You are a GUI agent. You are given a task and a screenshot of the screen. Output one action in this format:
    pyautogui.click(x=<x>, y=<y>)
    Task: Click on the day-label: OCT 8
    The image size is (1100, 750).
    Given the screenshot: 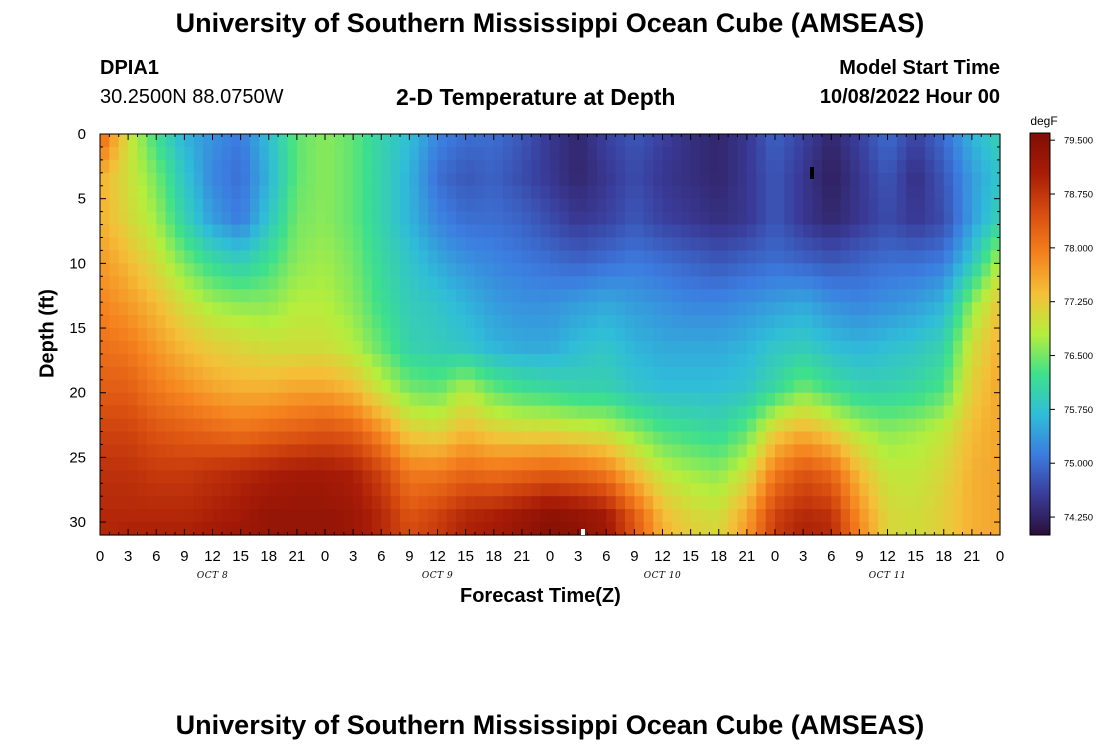 What is the action you would take?
    pyautogui.click(x=212, y=576)
    